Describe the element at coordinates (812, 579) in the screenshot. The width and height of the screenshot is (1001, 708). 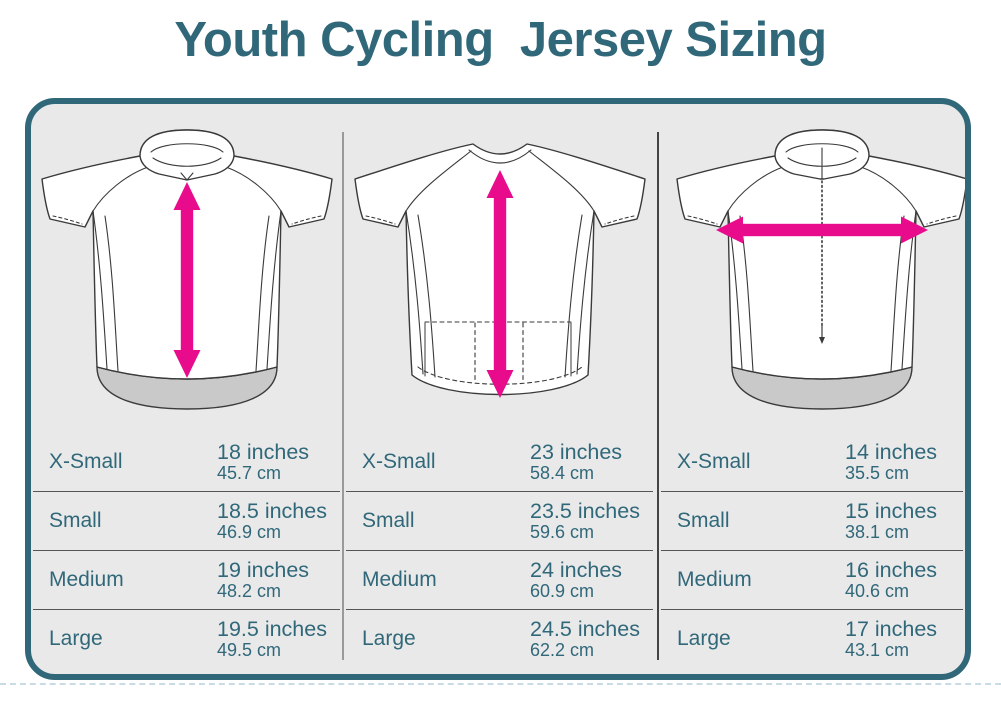
I see `size-row: Medium 16 inches 40.6 cm` at that location.